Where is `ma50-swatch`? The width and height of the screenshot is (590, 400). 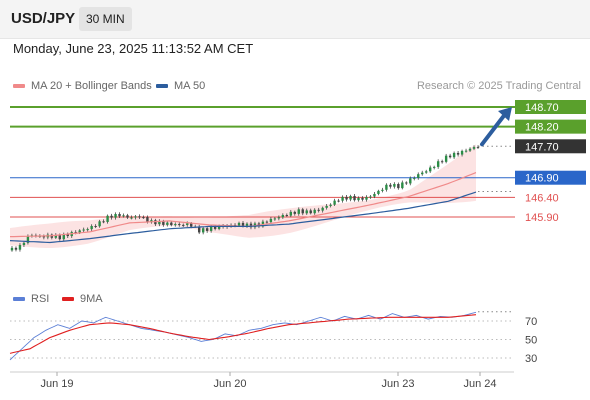 ma50-swatch is located at coordinates (162, 86).